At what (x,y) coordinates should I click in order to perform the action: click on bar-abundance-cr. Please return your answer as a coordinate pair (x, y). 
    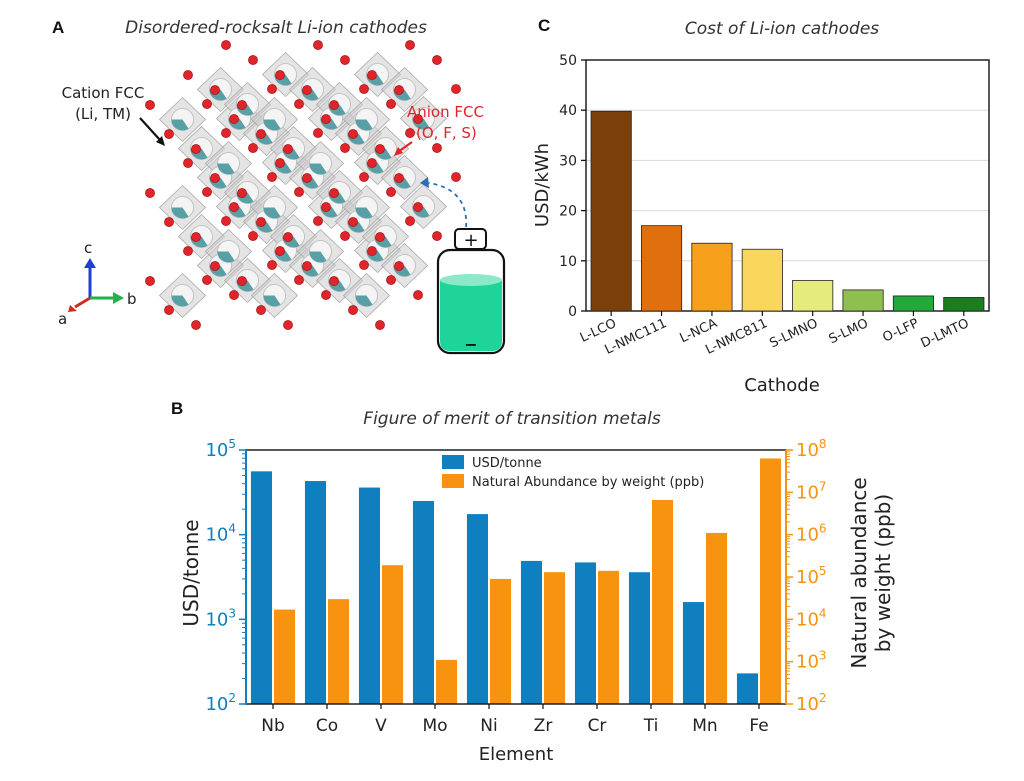
    Looking at the image, I should click on (609, 637).